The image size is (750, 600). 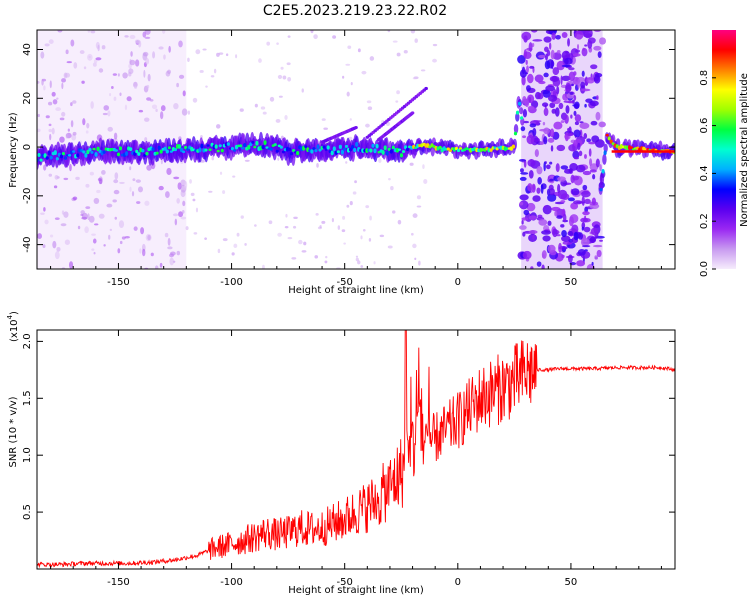 I want to click on spectrogram-xlabel: Height of straight line (km), so click(x=356, y=290).